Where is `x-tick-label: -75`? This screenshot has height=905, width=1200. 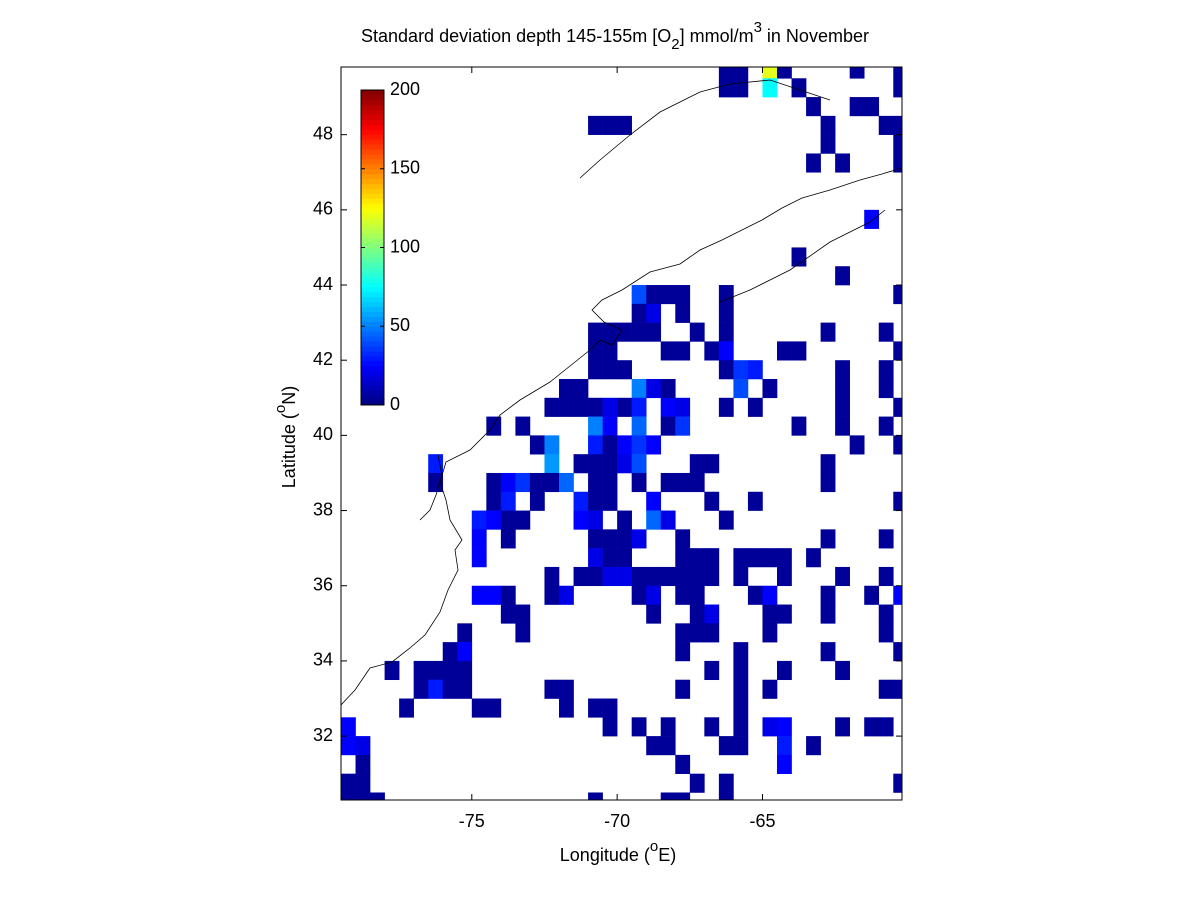 x-tick-label: -75 is located at coordinates (472, 821).